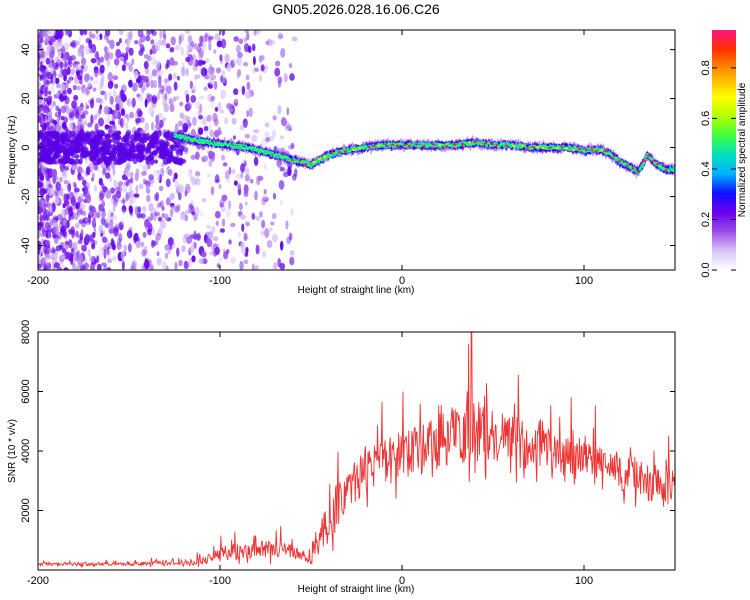 Image resolution: width=750 pixels, height=600 pixels. What do you see at coordinates (26, 98) in the screenshot?
I see `spectrogram-y-tick-label: 20` at bounding box center [26, 98].